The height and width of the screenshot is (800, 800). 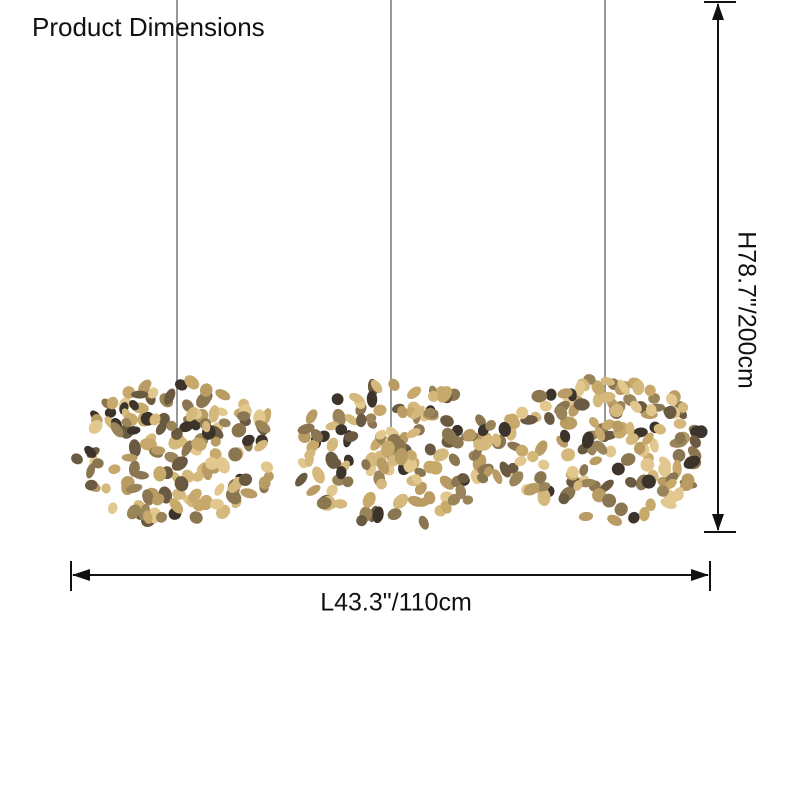 What do you see at coordinates (396, 603) in the screenshot?
I see `length-label: L43.3"/110cm` at bounding box center [396, 603].